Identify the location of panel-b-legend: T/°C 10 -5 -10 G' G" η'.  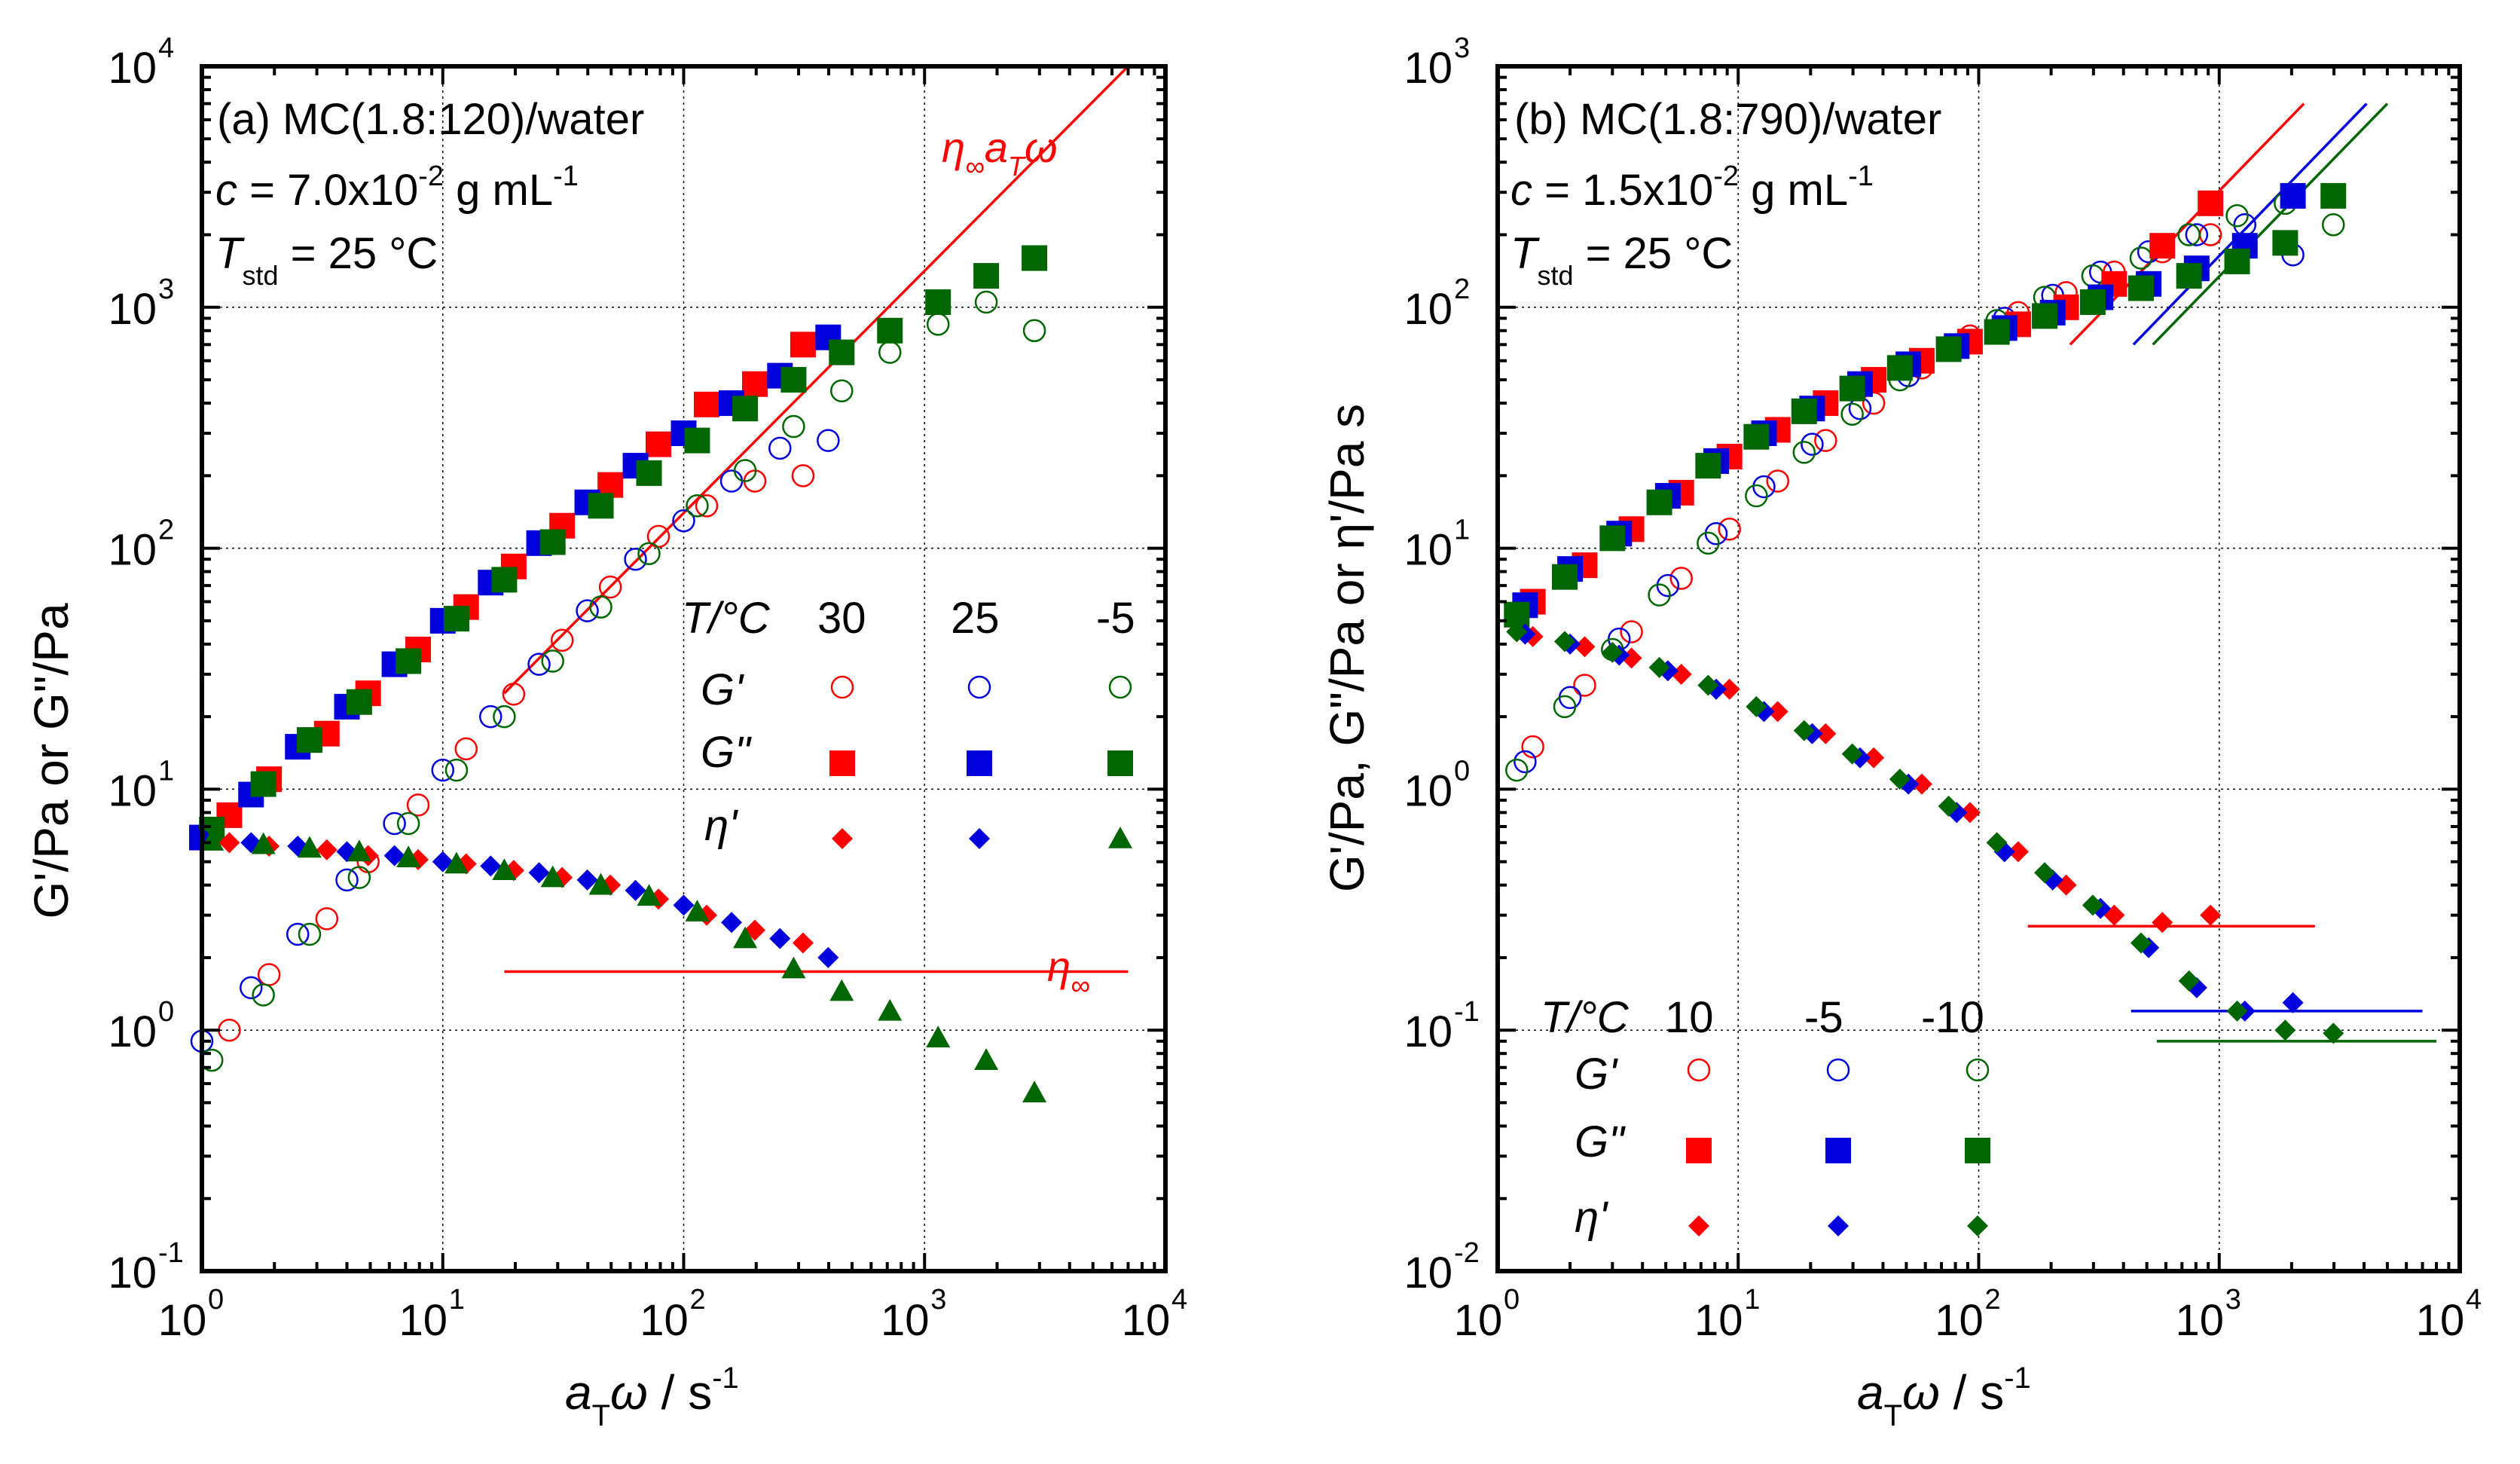
(1765, 1117).